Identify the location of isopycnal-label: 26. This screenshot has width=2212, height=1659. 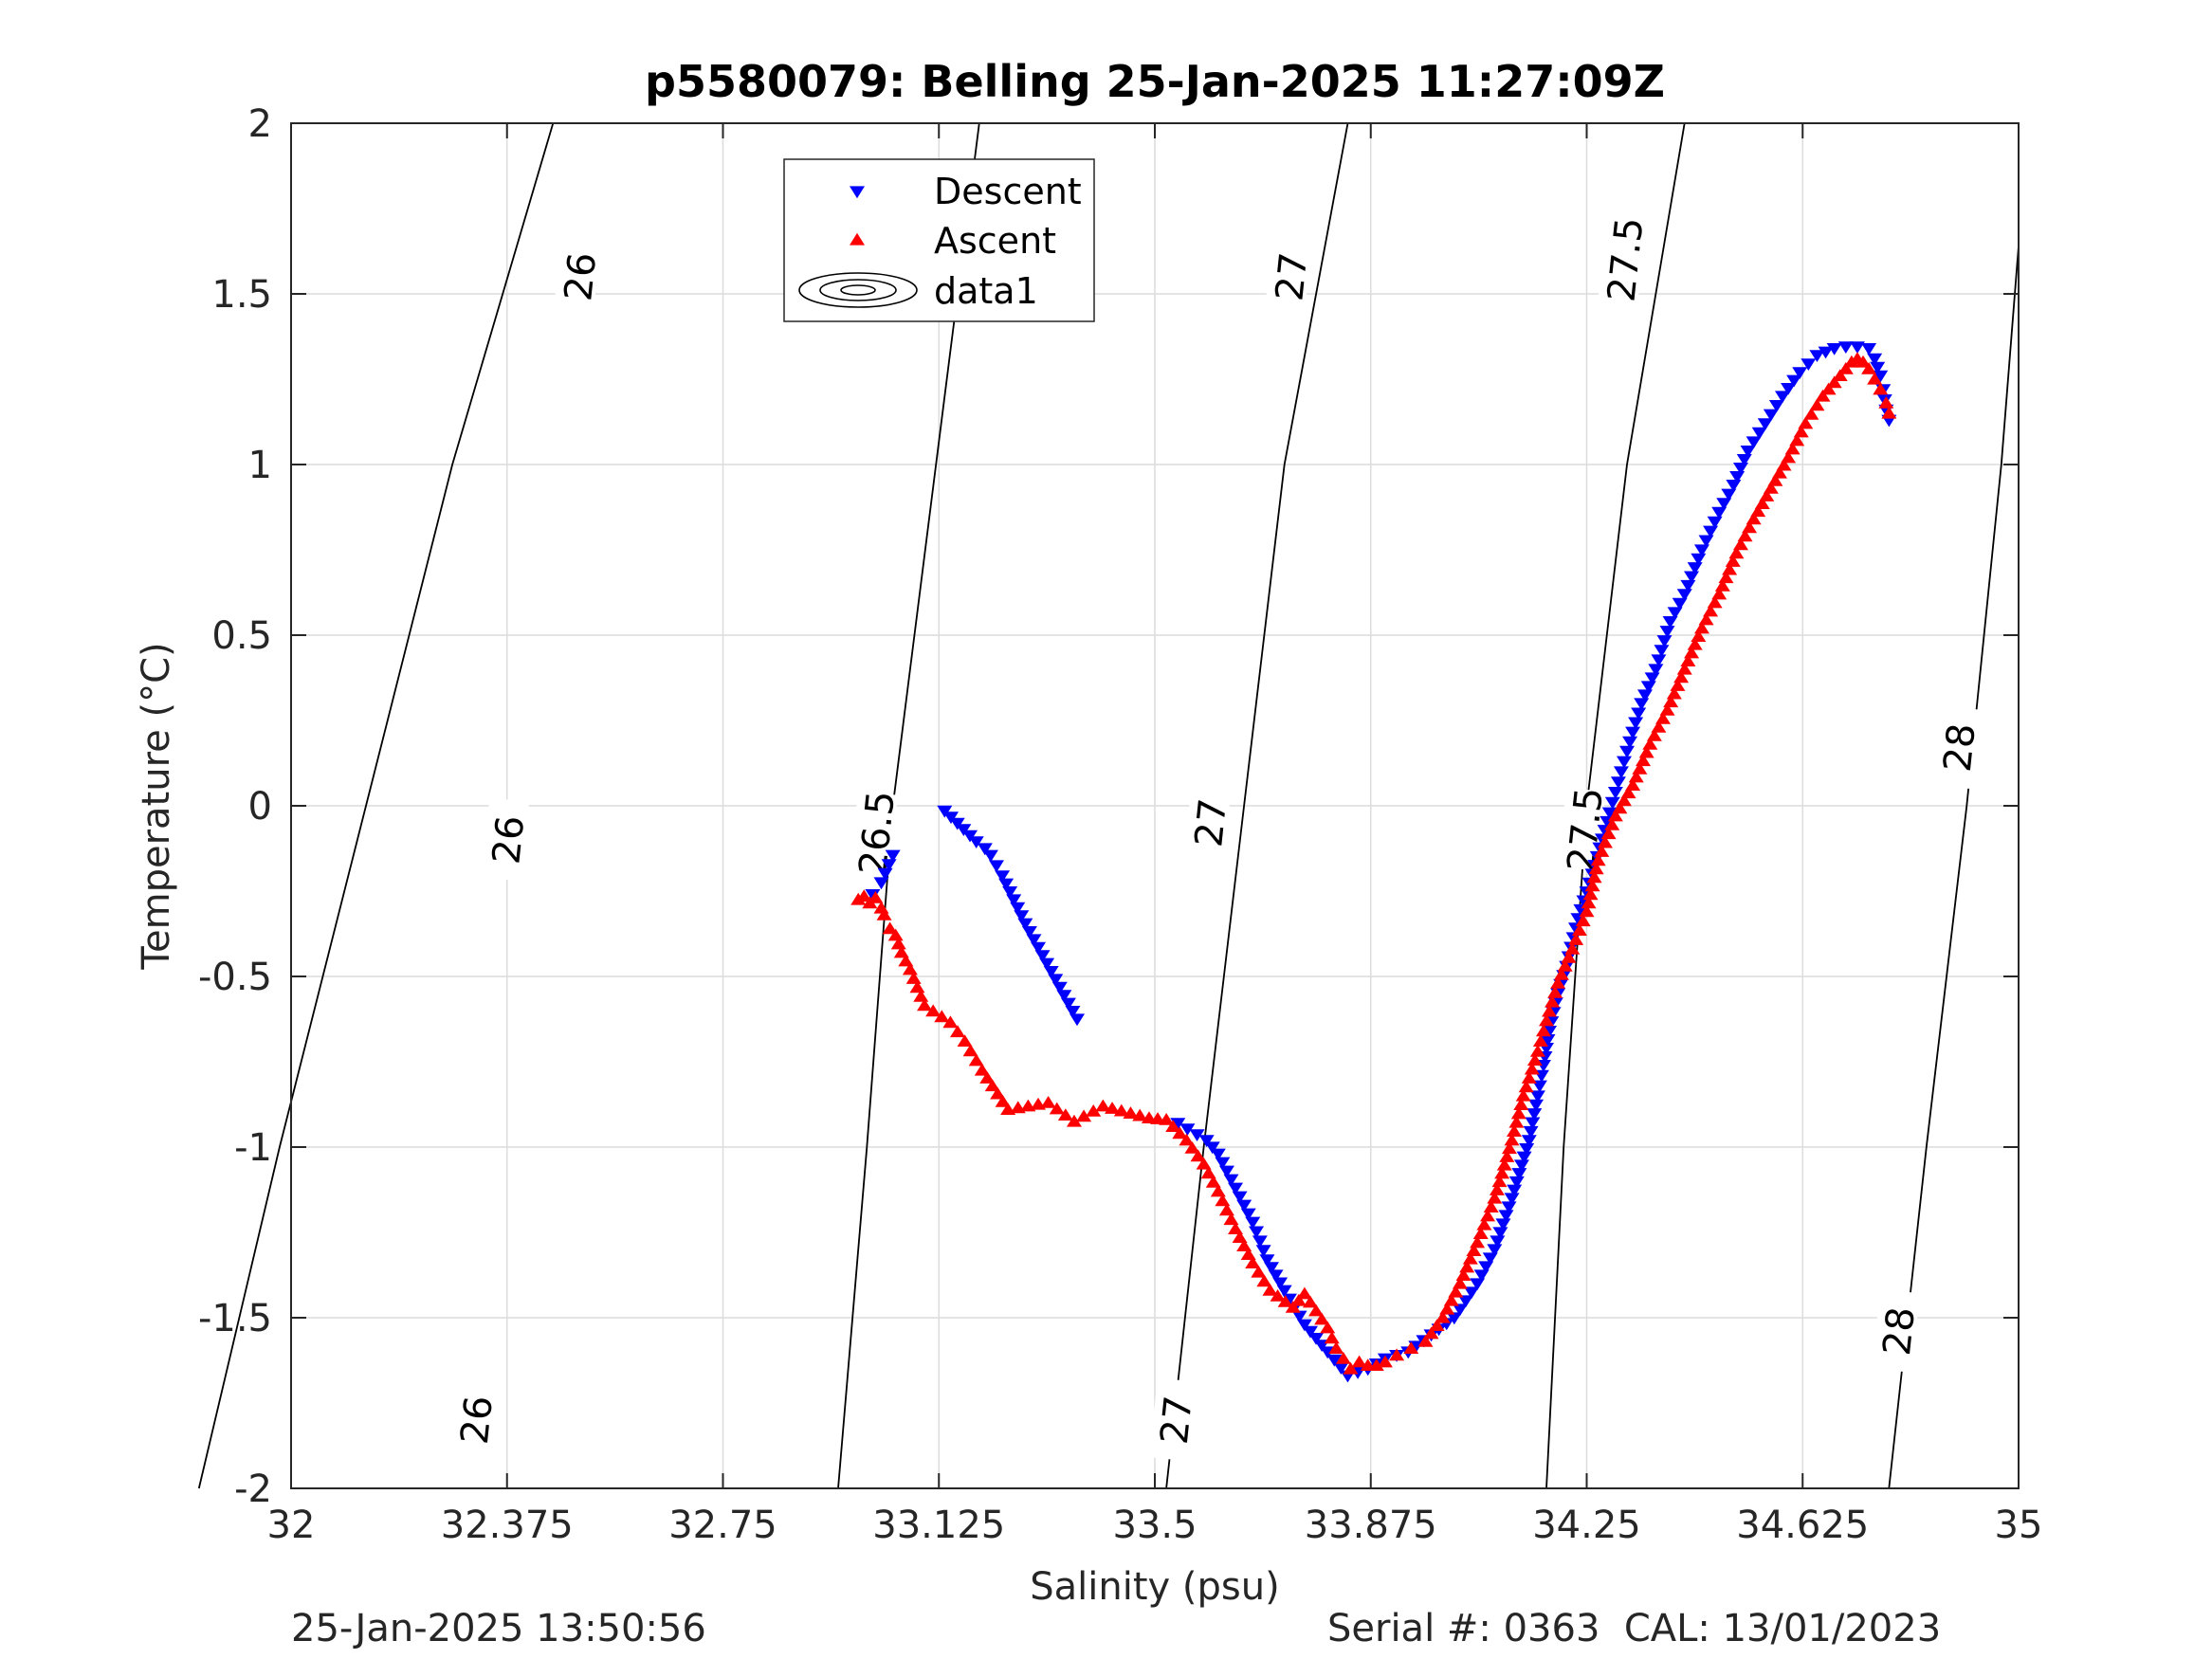
(581, 276).